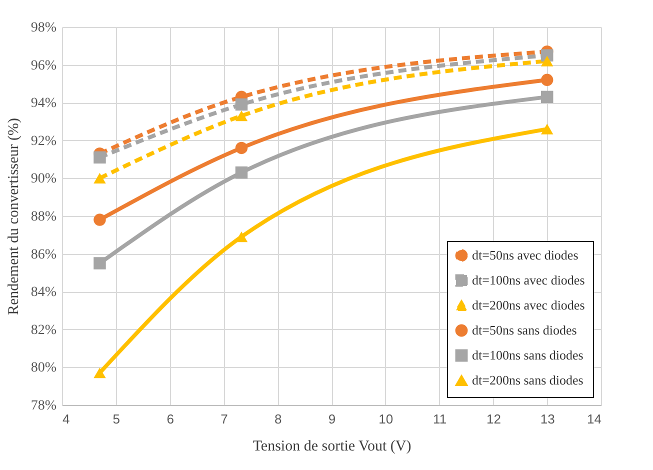  What do you see at coordinates (43, 141) in the screenshot?
I see `y-tick-label: 92%` at bounding box center [43, 141].